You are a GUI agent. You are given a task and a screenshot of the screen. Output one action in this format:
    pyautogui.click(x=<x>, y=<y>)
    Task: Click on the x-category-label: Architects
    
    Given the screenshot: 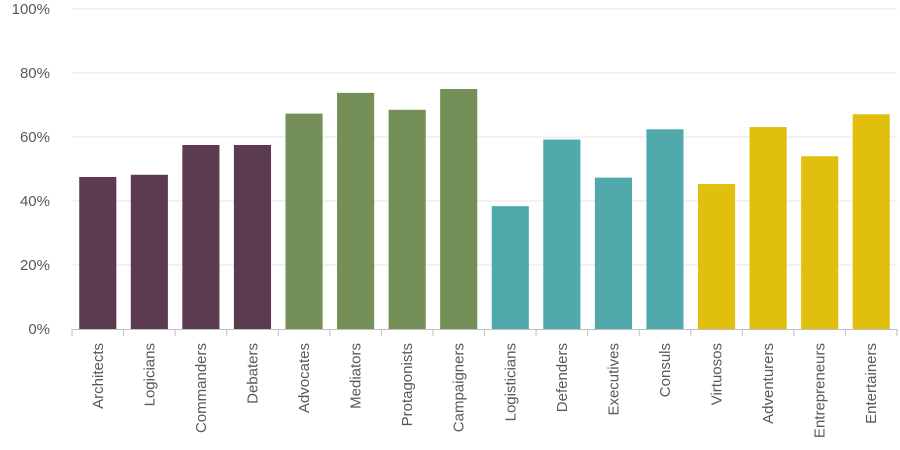 What is the action you would take?
    pyautogui.click(x=98, y=376)
    